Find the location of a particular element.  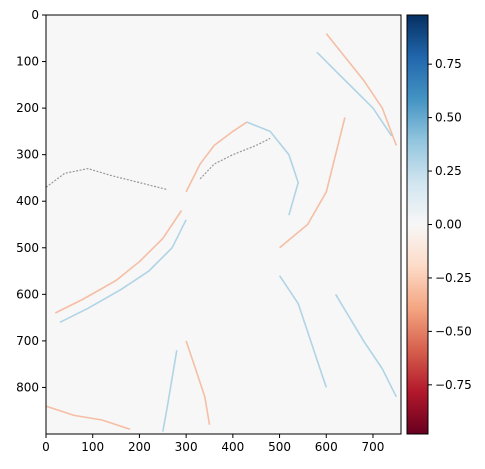

x-tick-label: 500 is located at coordinates (279, 447).